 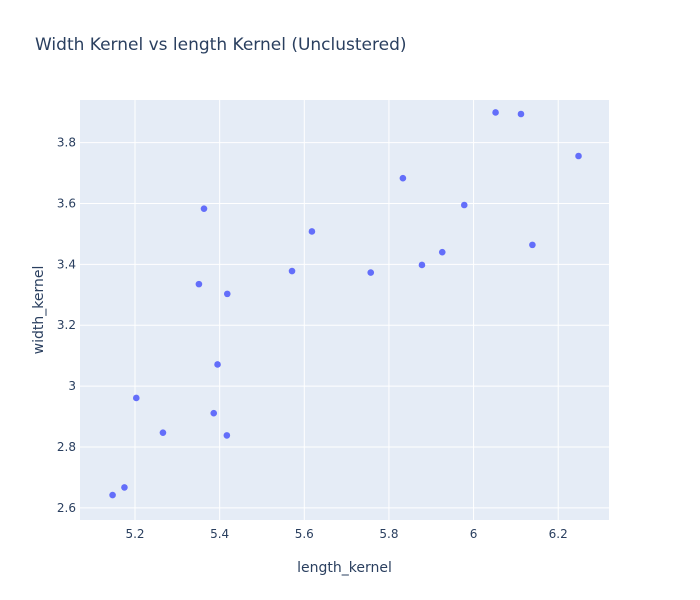 I want to click on y-tick-label: 2.6, so click(x=66, y=508).